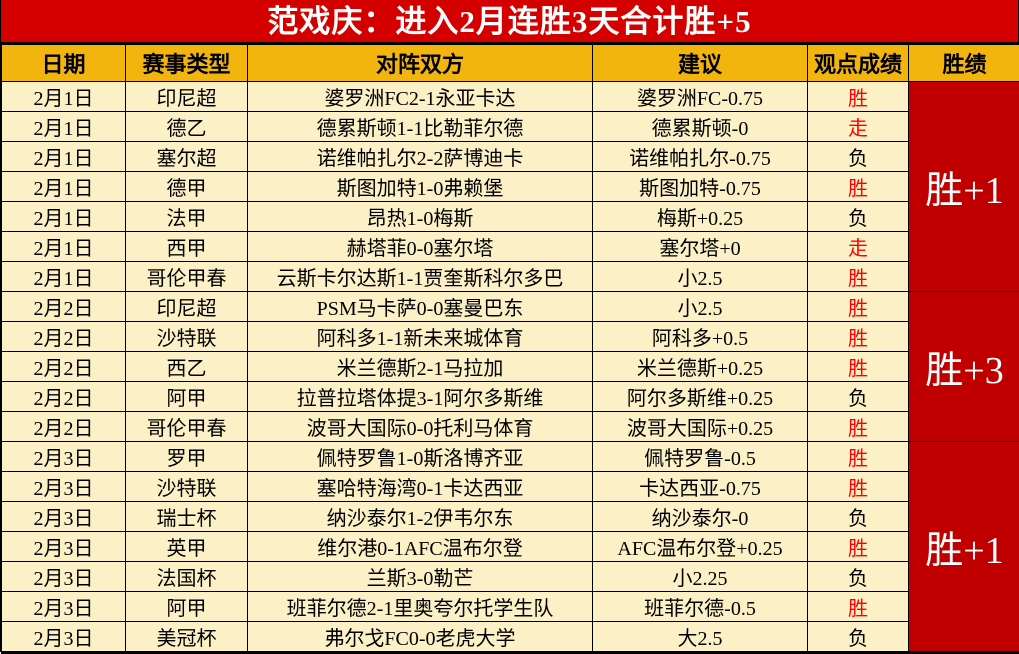 The width and height of the screenshot is (1019, 654). What do you see at coordinates (700, 427) in the screenshot?
I see `advice-cell: 波哥大国际+0.25` at bounding box center [700, 427].